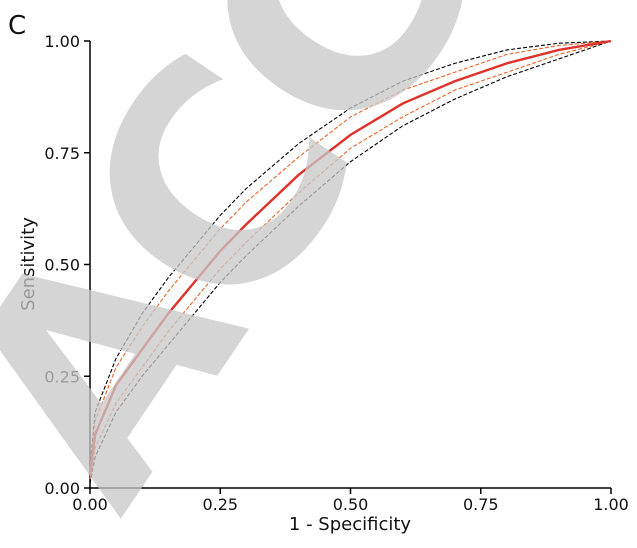 The image size is (637, 548). What do you see at coordinates (17, 26) in the screenshot?
I see `panel-label: C` at bounding box center [17, 26].